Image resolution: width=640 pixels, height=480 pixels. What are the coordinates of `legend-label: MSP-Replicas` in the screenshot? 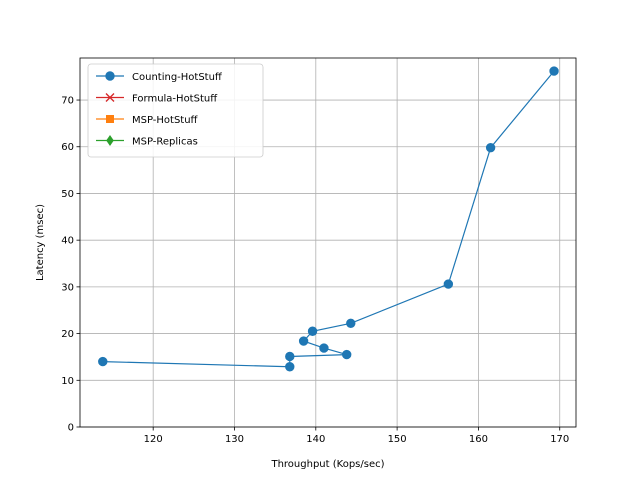 It's located at (165, 142).